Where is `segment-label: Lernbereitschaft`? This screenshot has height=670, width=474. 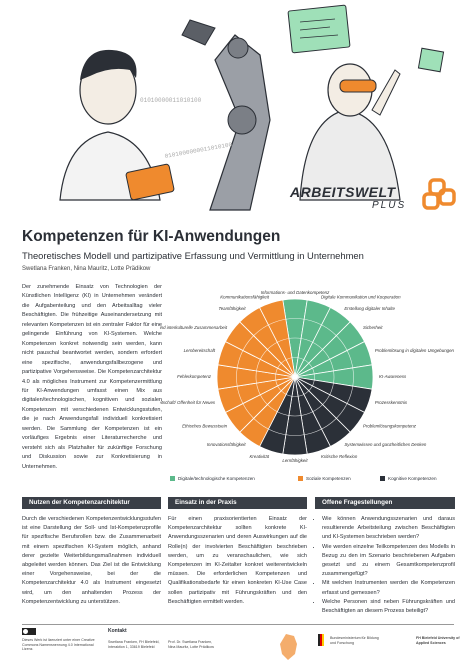 segment-label: Lernbereitschaft is located at coordinates (200, 350).